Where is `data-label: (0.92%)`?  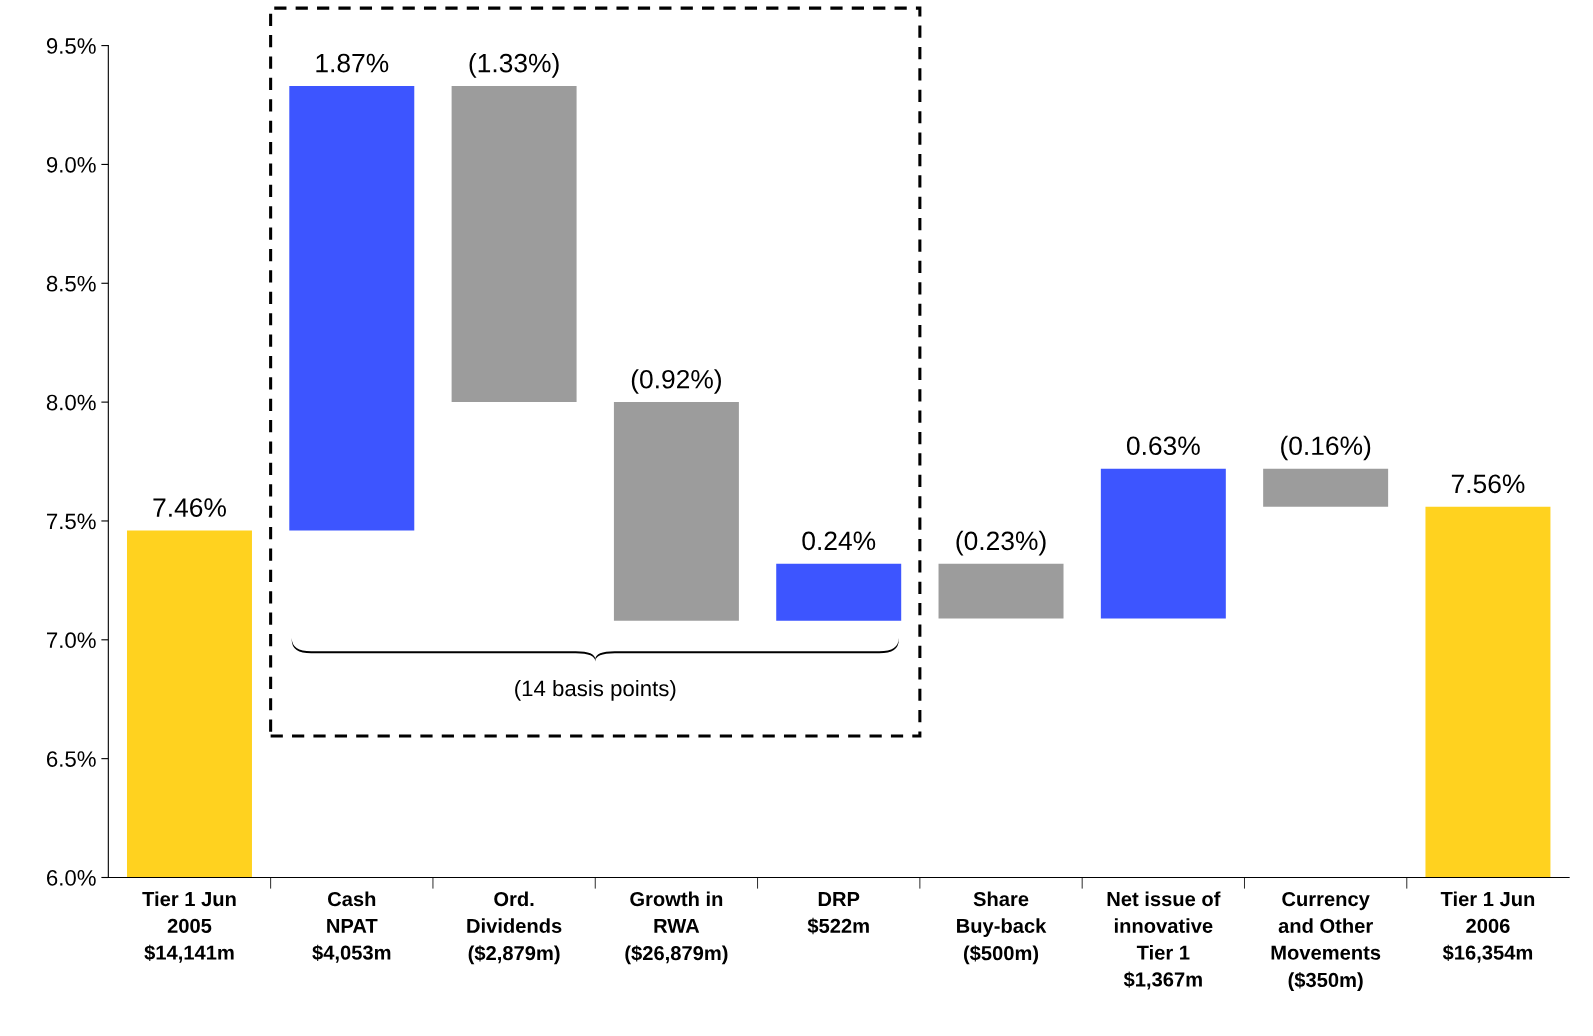 data-label: (0.92%) is located at coordinates (676, 381).